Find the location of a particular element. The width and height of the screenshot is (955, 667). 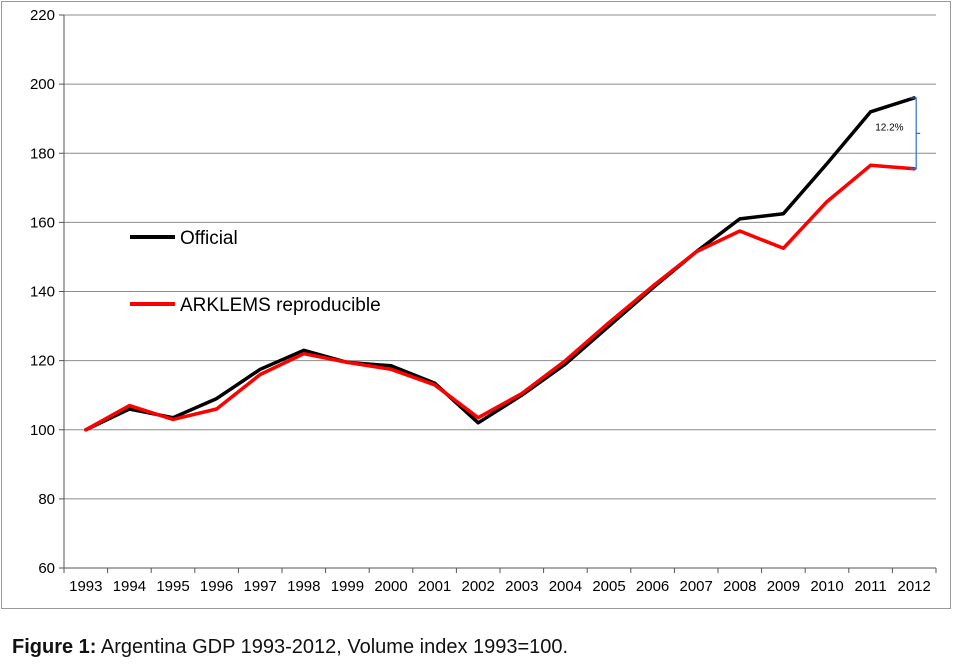

x-tick-label-1998: 1998 is located at coordinates (303, 586).